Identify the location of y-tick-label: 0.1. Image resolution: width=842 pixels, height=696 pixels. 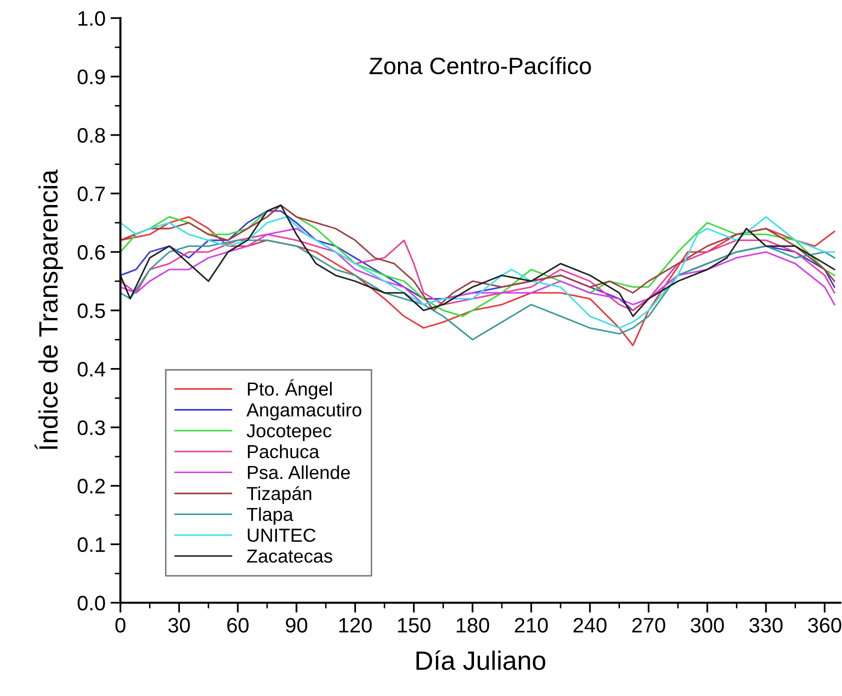
(91, 544).